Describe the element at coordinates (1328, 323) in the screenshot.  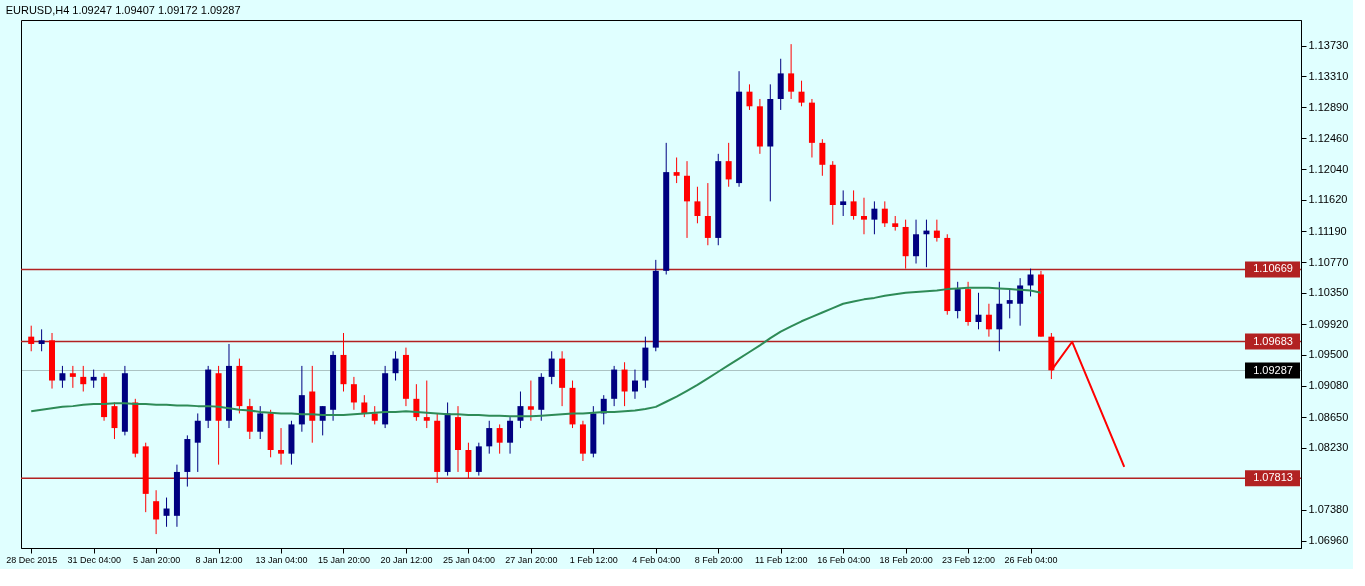
I see `y-tick-label: 1.09920` at that location.